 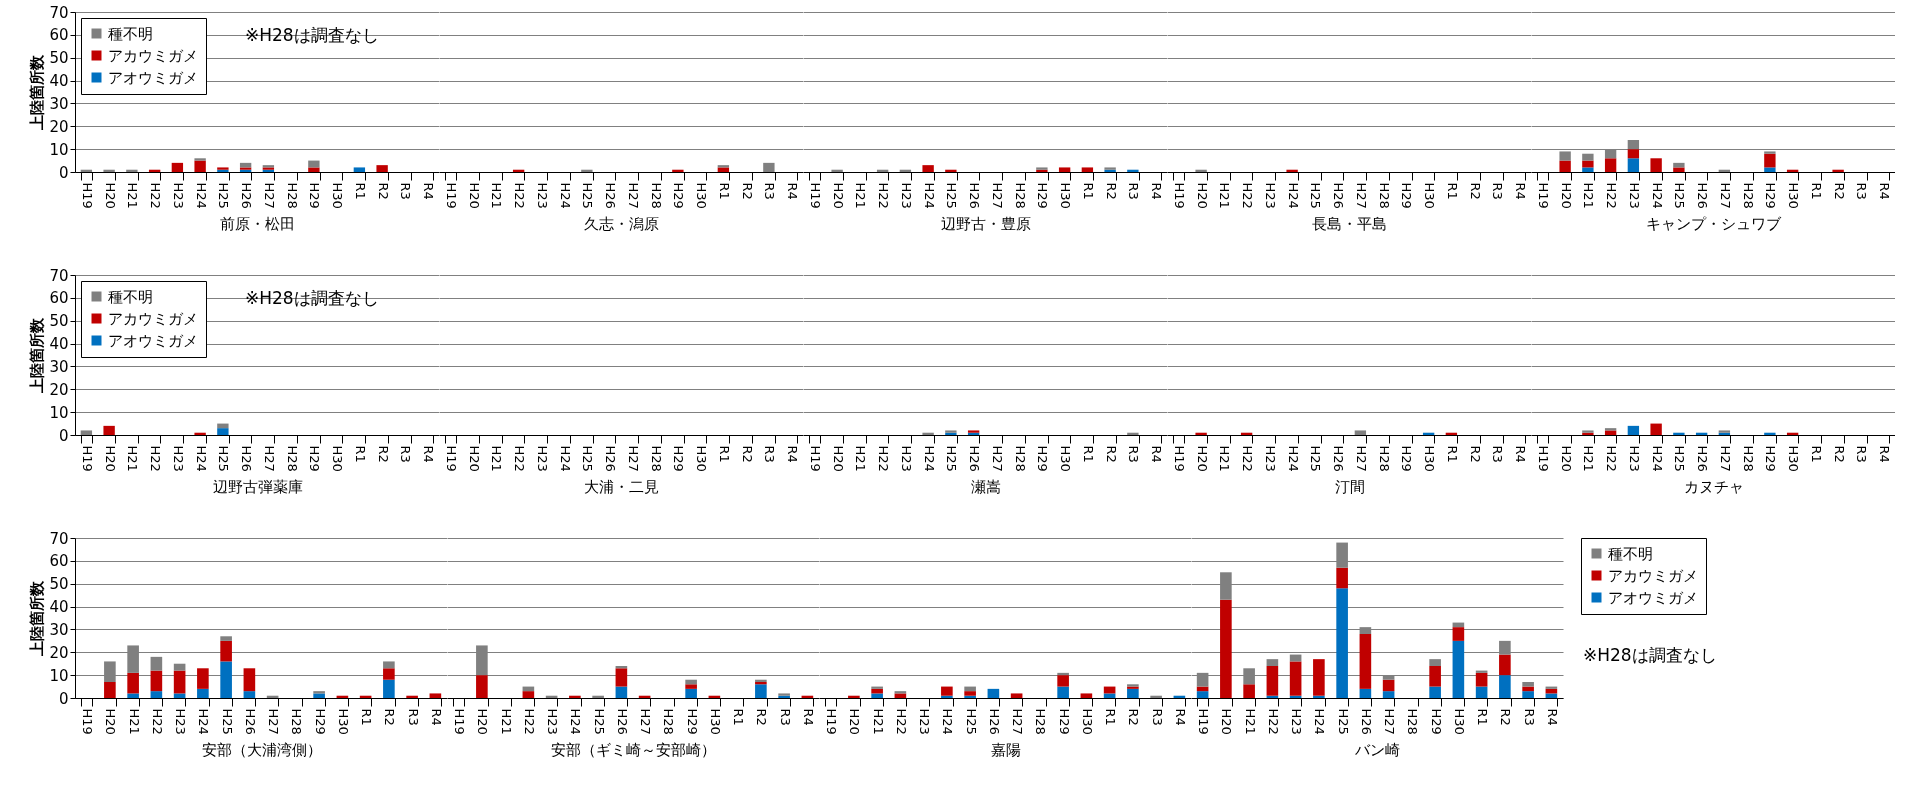 I want to click on x-axis-title: 大浦・二見, so click(x=621, y=486).